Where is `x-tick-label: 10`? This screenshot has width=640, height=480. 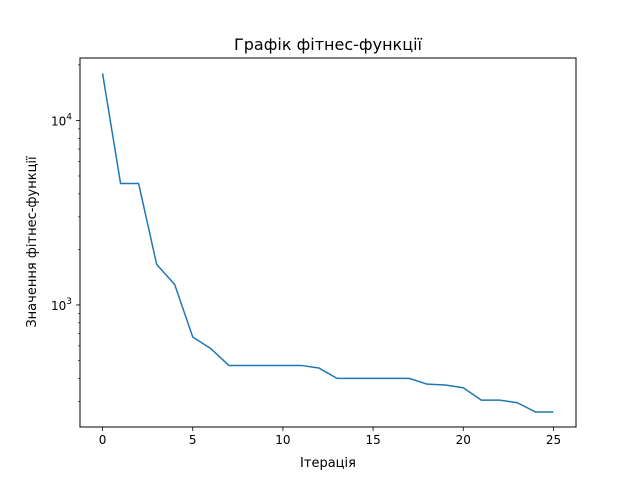 x-tick-label: 10 is located at coordinates (282, 440).